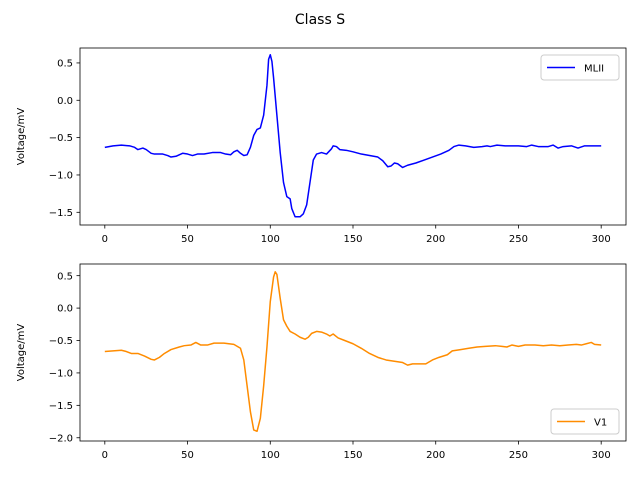  What do you see at coordinates (61, 176) in the screenshot?
I see `subplot-0-y-tick-label: −1.0` at bounding box center [61, 176].